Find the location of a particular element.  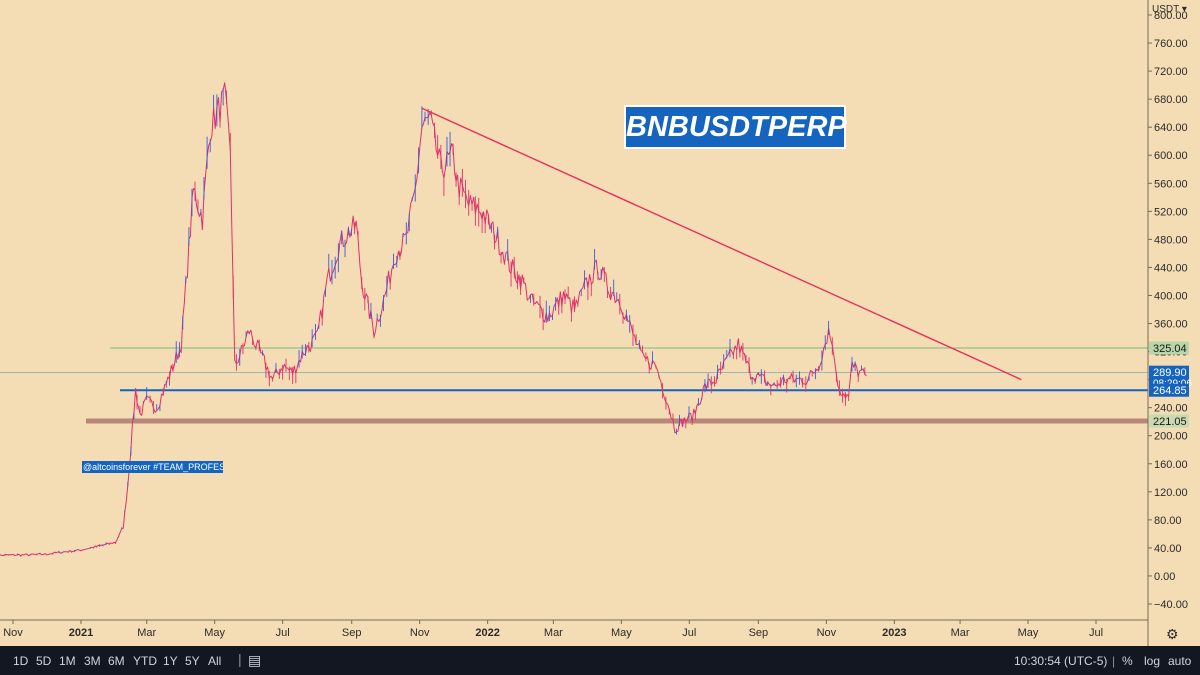

gear-icon: ⚙ is located at coordinates (1172, 634).